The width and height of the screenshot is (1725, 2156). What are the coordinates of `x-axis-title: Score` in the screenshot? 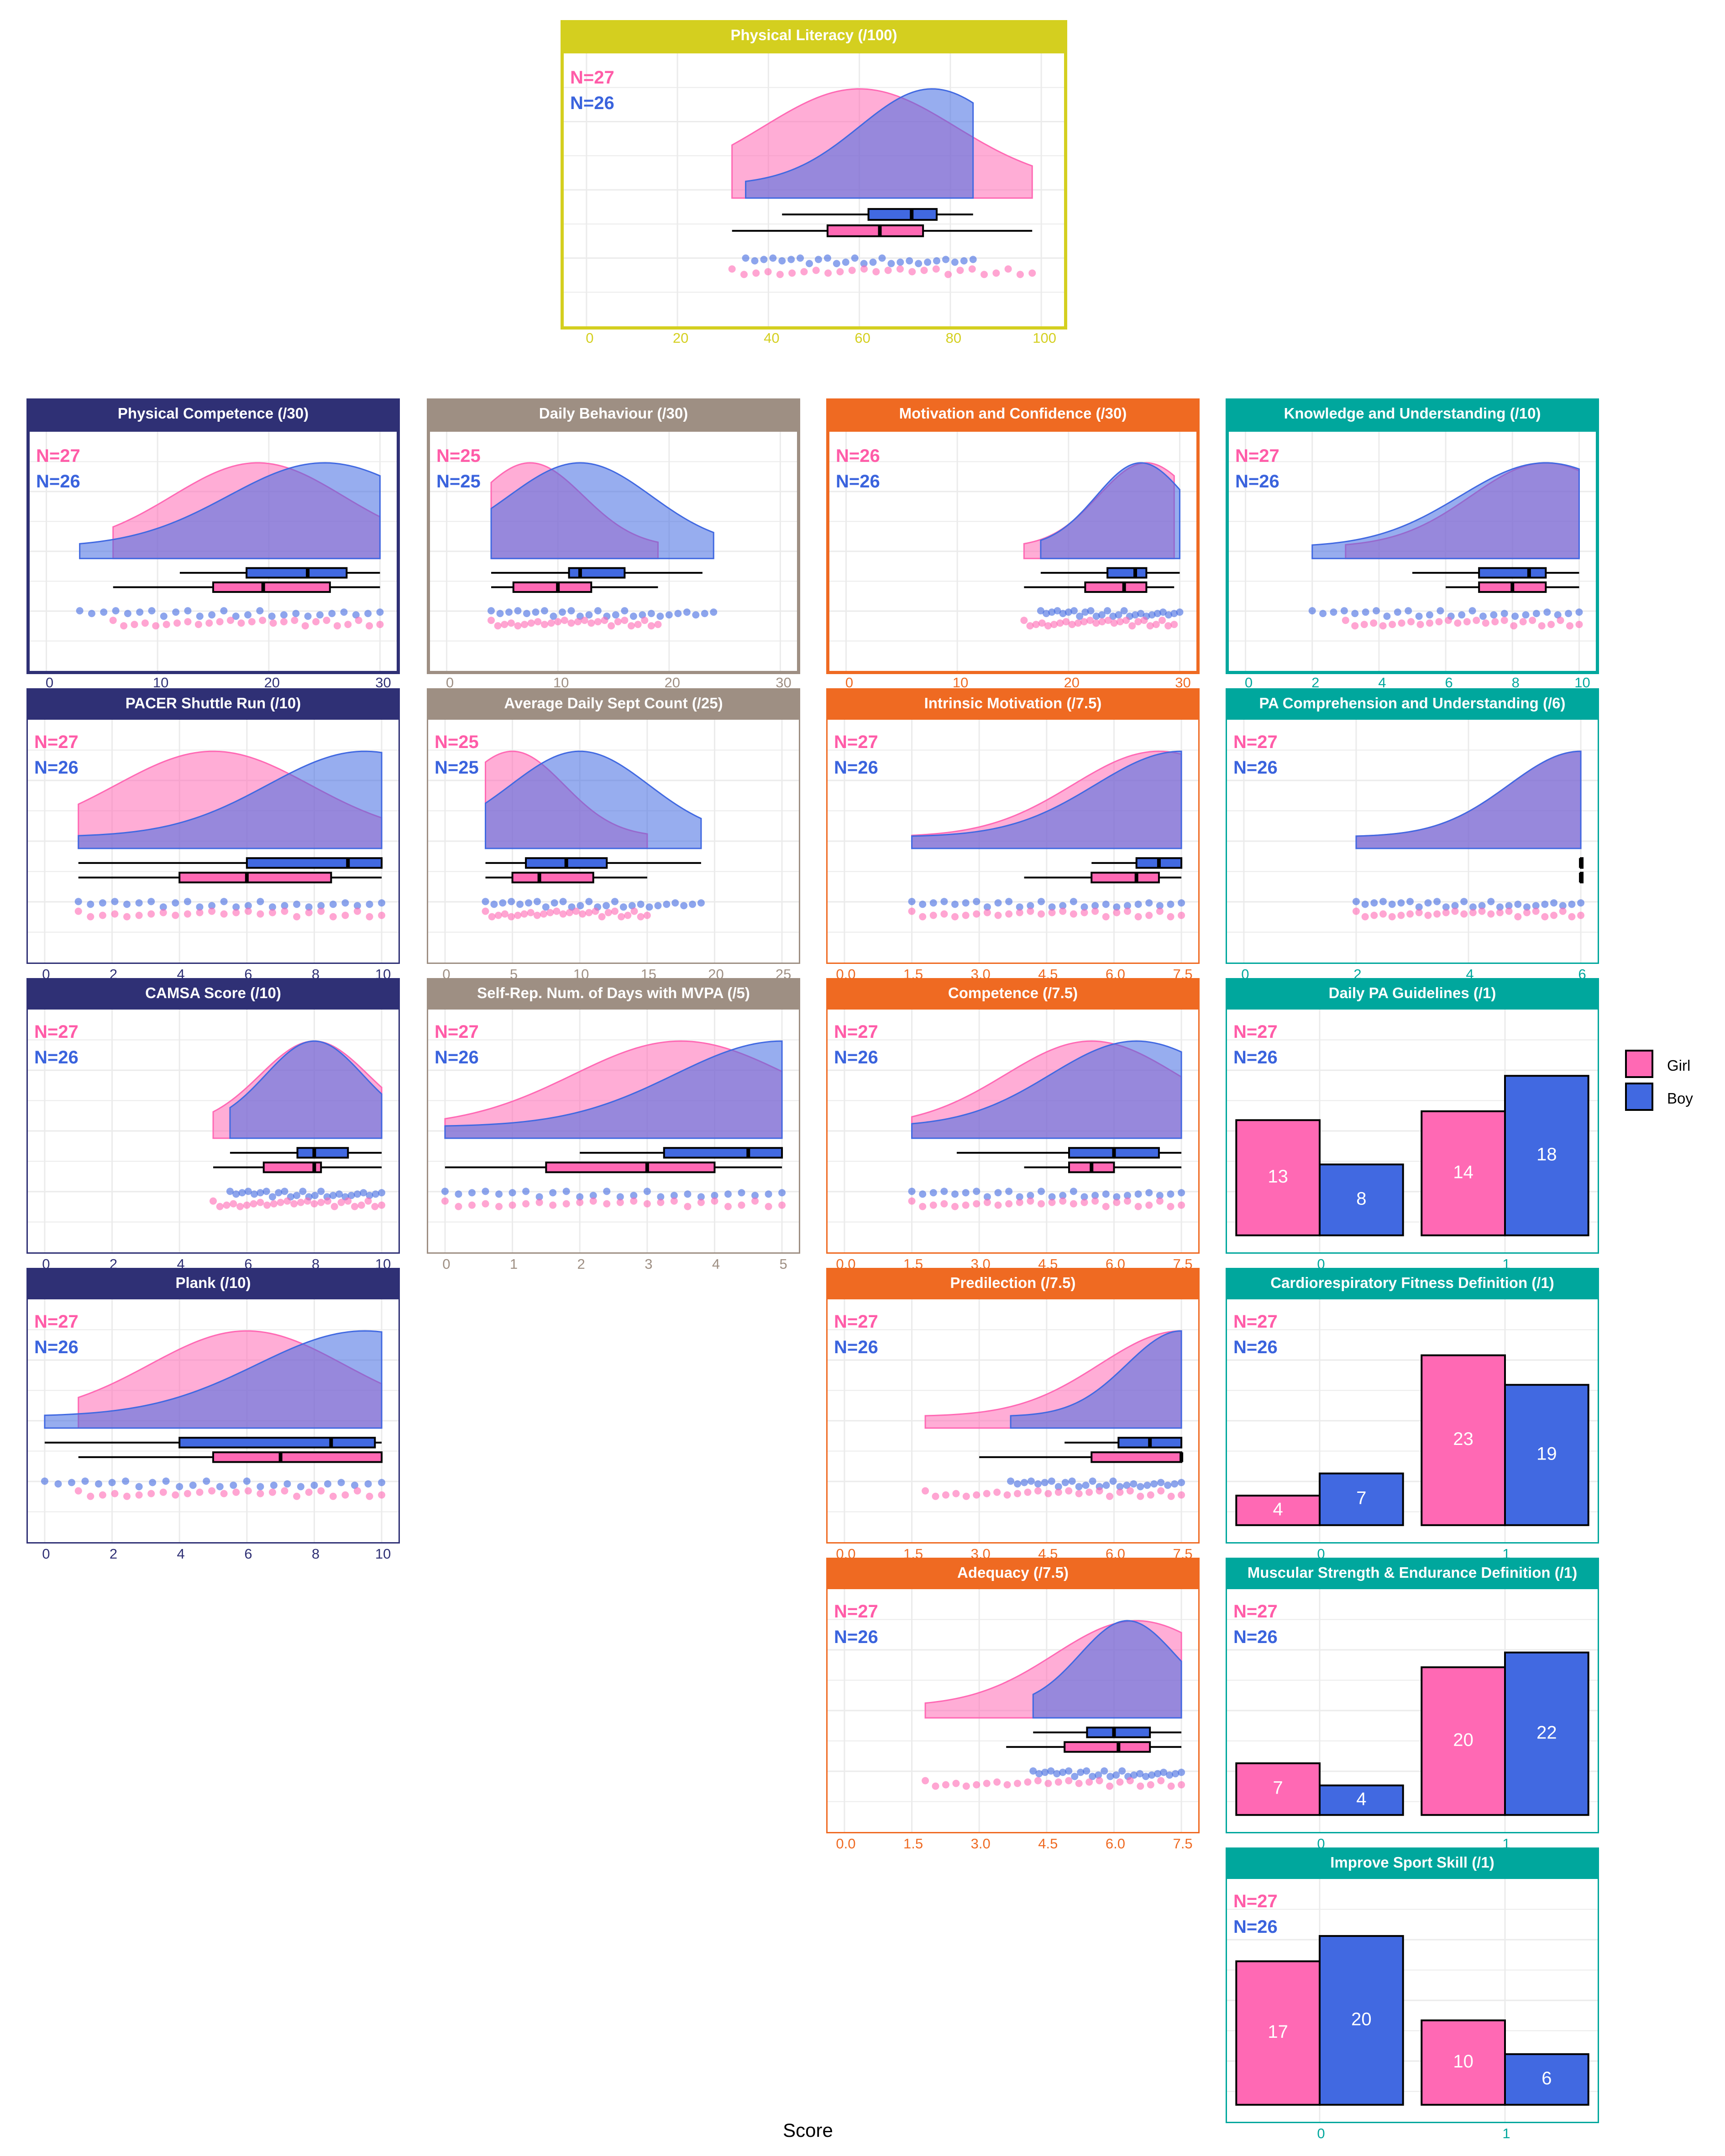 It's located at (808, 2130).